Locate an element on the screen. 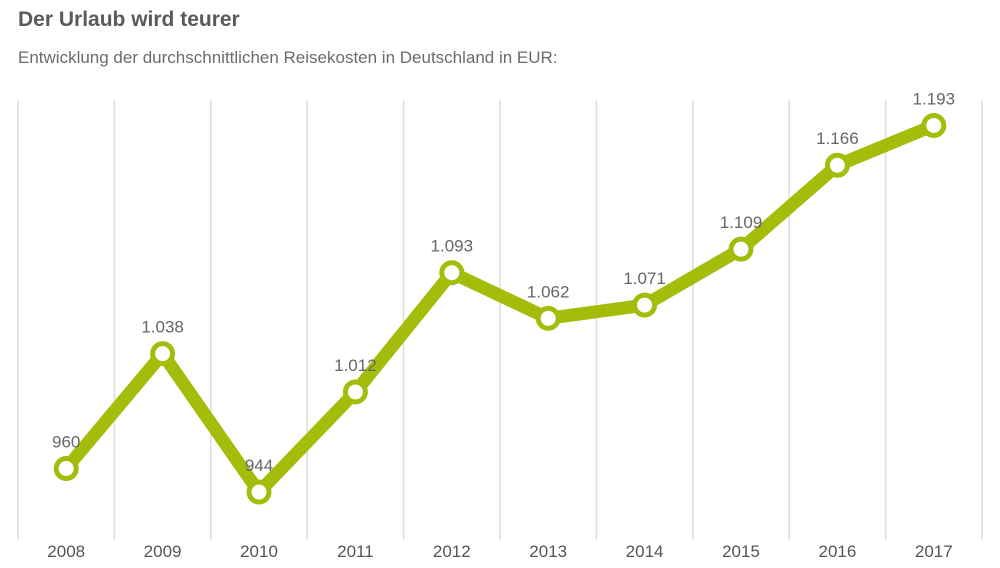 The height and width of the screenshot is (568, 1000). data-label-2012: 1.093 is located at coordinates (452, 246).